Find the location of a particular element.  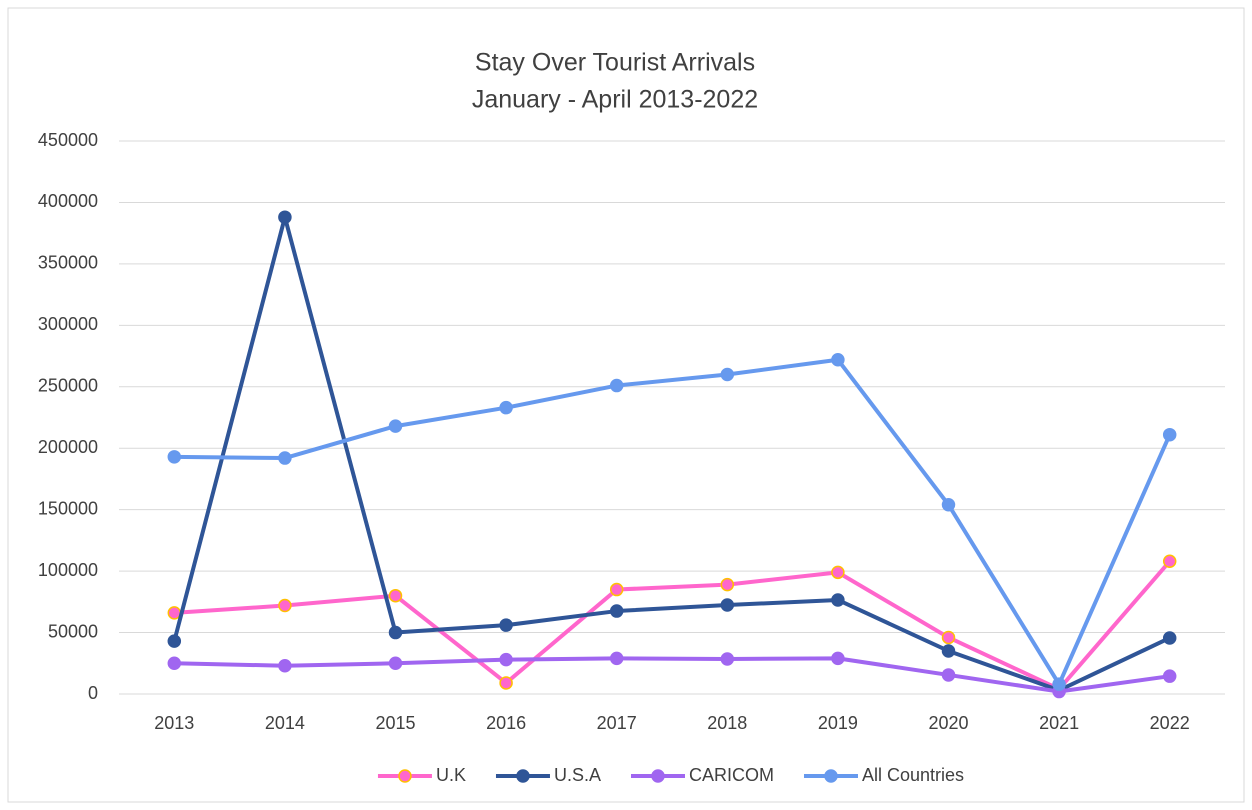

x-tick-label: 2021 is located at coordinates (1059, 723).